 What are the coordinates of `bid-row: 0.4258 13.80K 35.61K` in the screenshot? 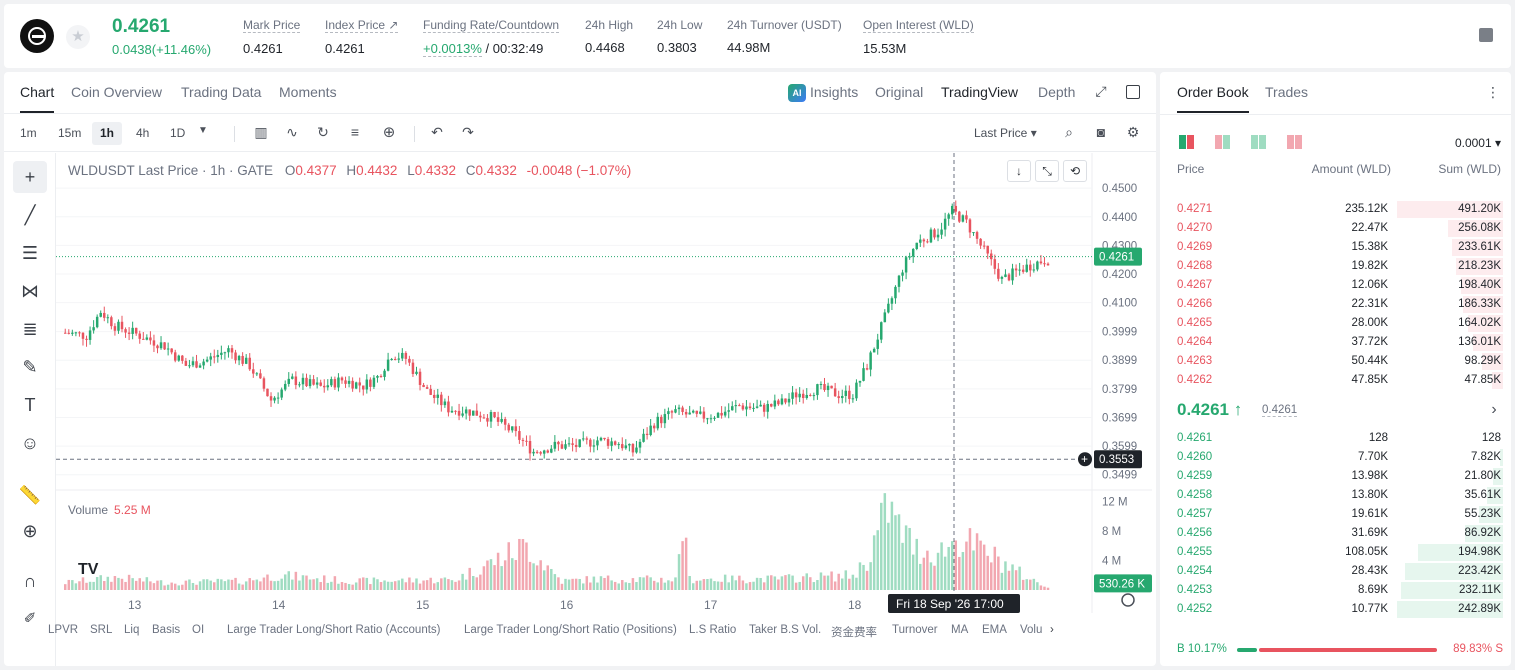 It's located at (1335, 495).